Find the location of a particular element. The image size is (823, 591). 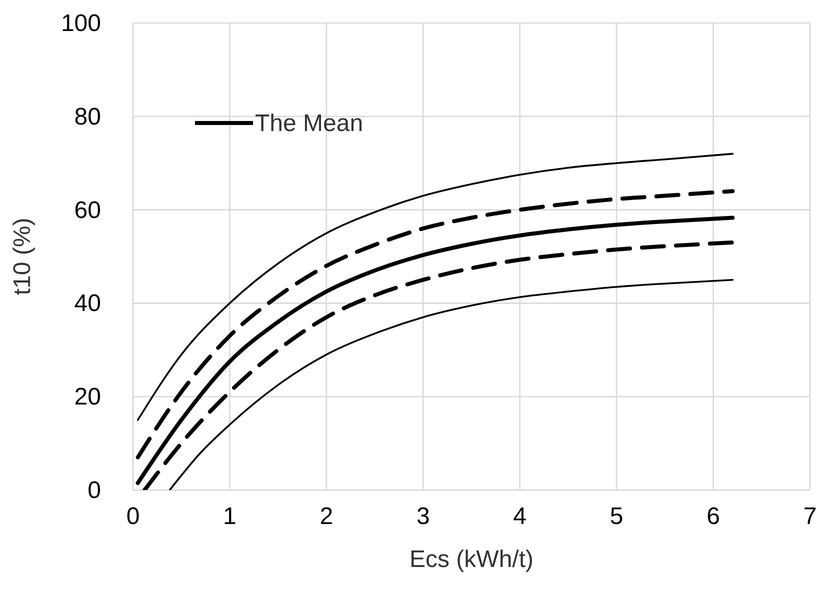

x-axis-title: Ecs (kWh/t) is located at coordinates (472, 559).